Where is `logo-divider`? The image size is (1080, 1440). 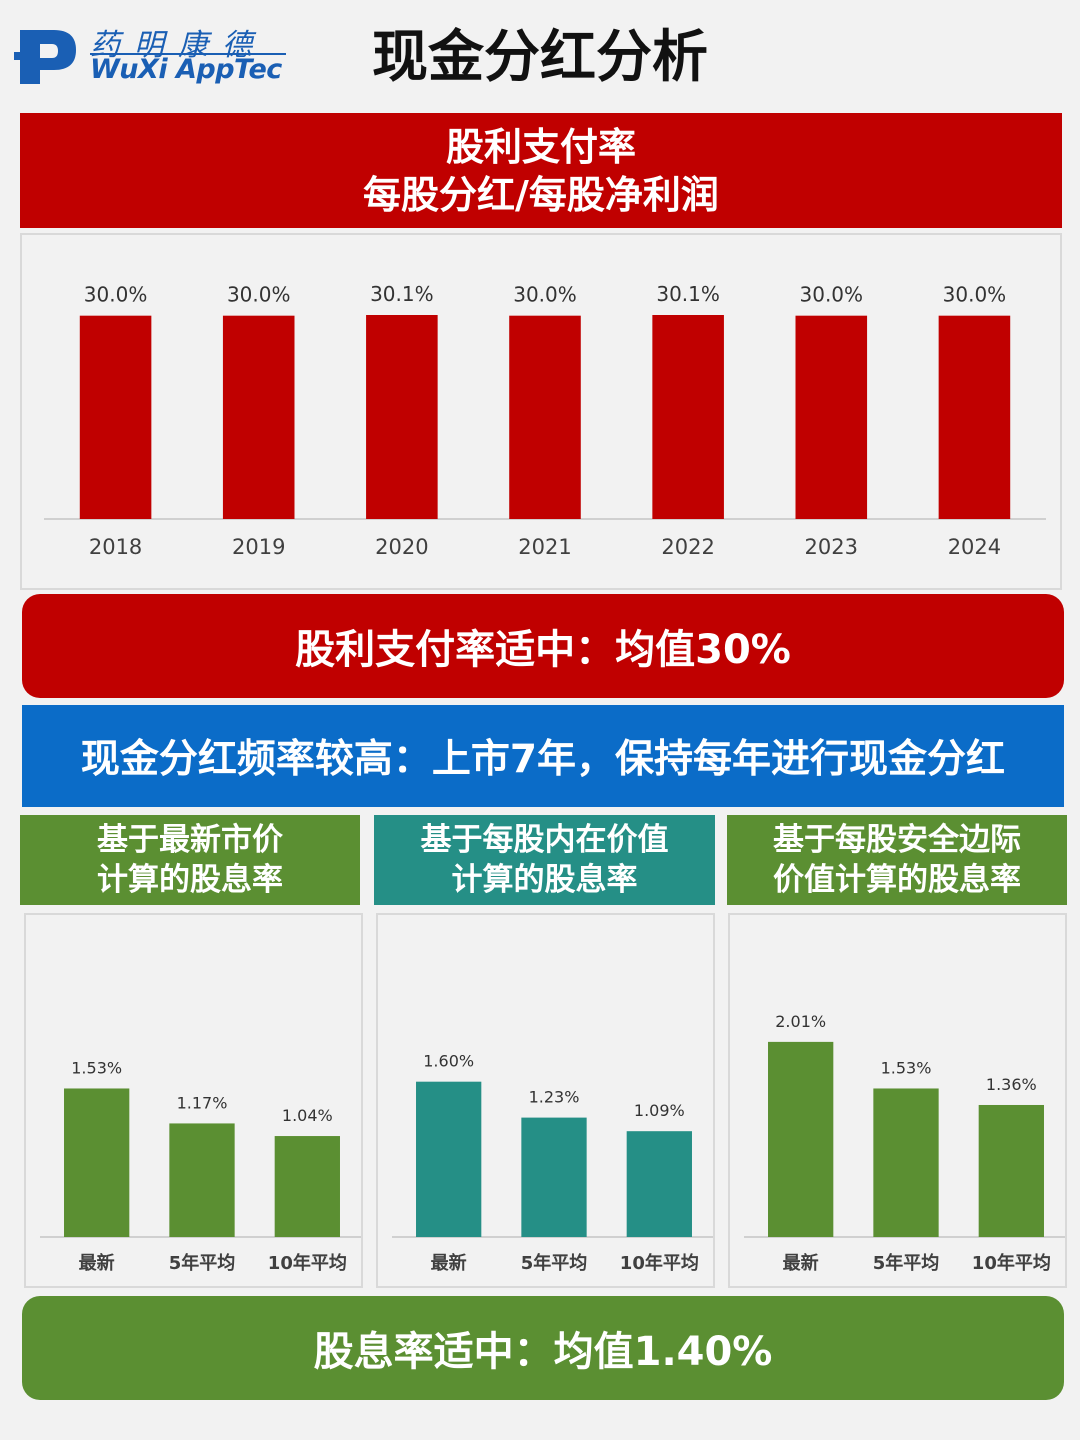
logo-divider is located at coordinates (188, 54).